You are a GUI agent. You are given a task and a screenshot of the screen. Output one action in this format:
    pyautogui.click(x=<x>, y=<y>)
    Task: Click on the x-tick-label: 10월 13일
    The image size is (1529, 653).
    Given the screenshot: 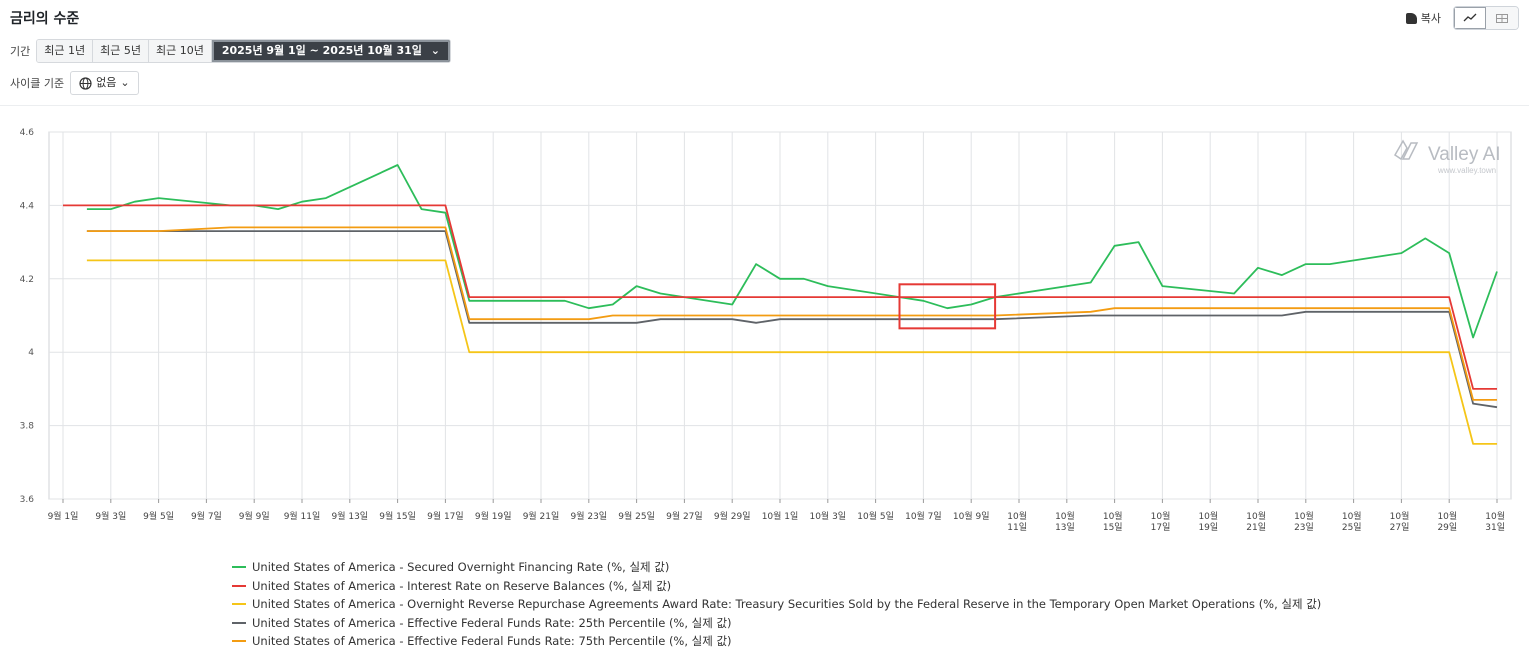 What is the action you would take?
    pyautogui.click(x=1065, y=521)
    